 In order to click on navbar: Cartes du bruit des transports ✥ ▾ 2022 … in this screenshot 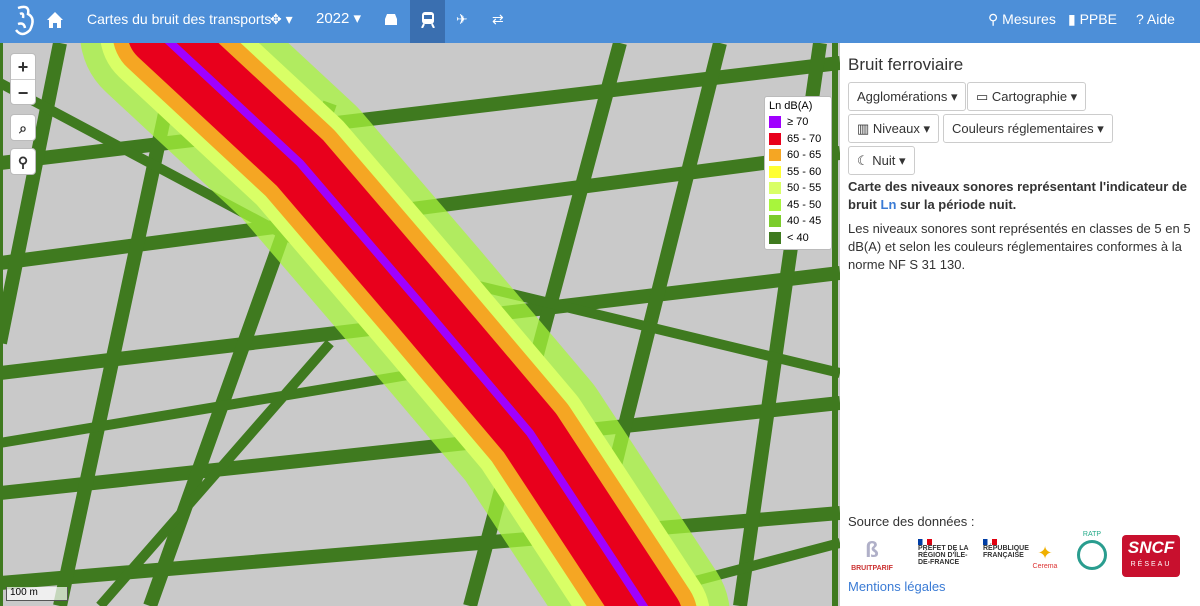, I will do `click(600, 21)`.